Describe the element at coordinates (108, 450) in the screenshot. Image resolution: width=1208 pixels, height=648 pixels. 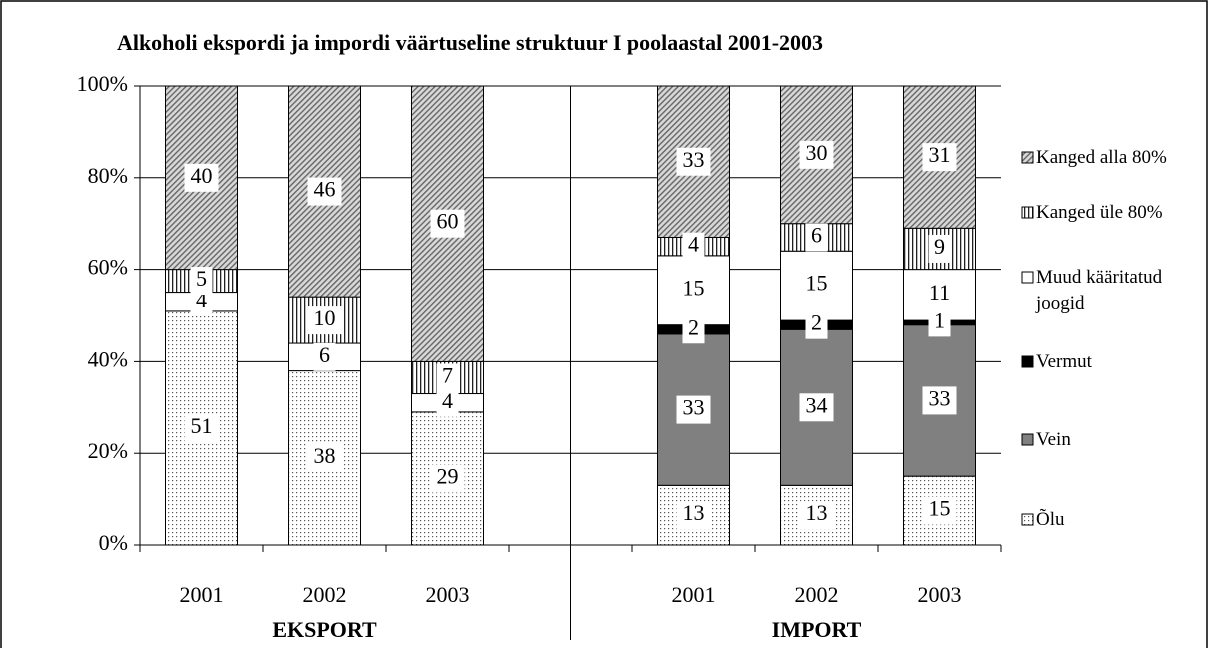
I see `y-tick-label: 20%` at that location.